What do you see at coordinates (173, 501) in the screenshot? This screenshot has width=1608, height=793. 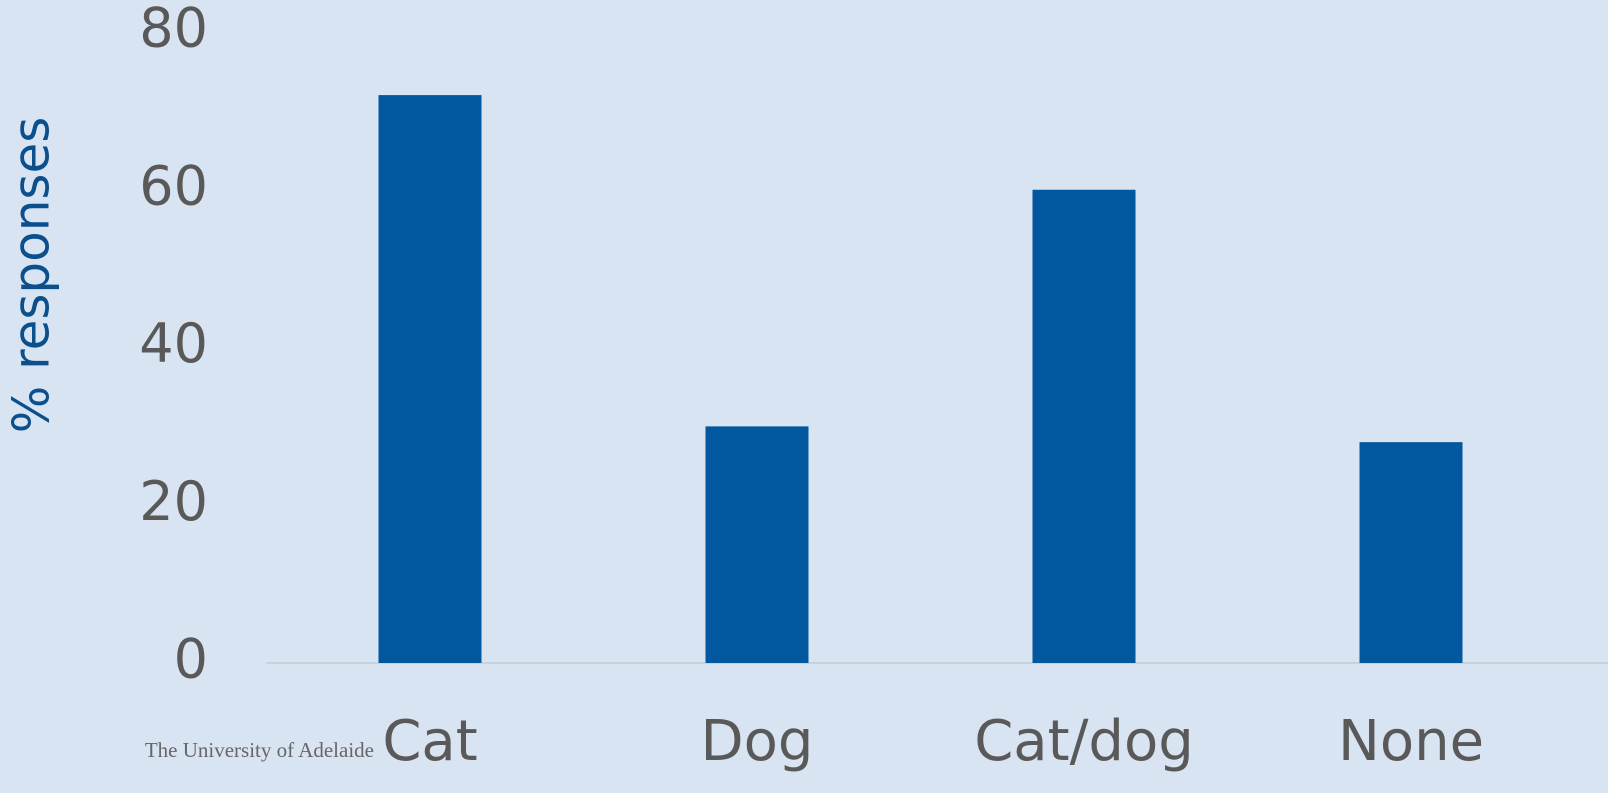 I see `y-tick-label: 20` at bounding box center [173, 501].